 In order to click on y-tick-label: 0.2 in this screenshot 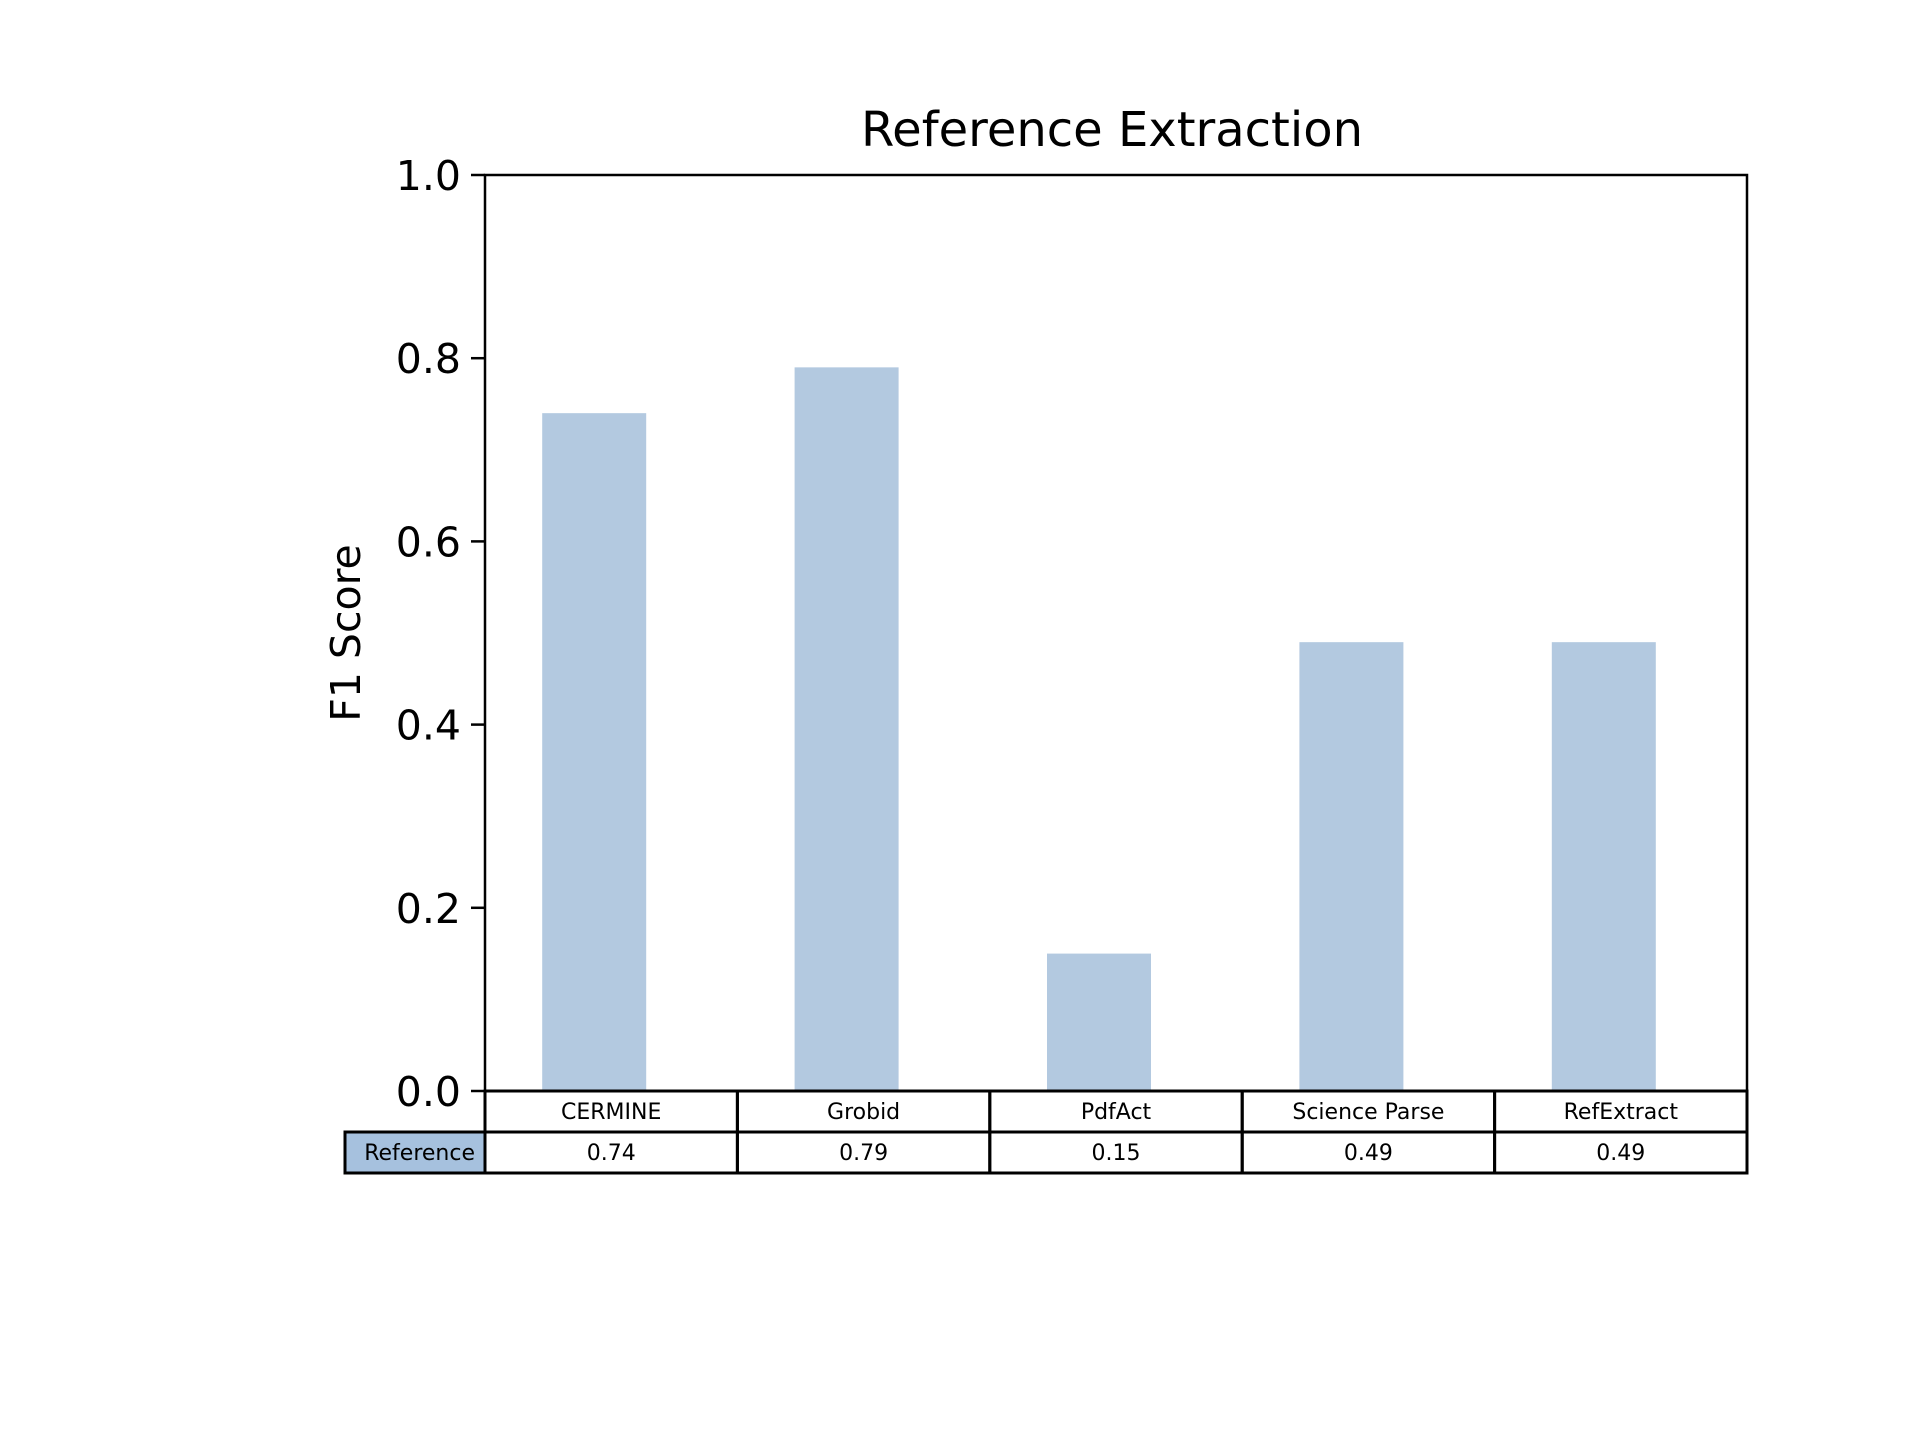, I will do `click(428, 909)`.